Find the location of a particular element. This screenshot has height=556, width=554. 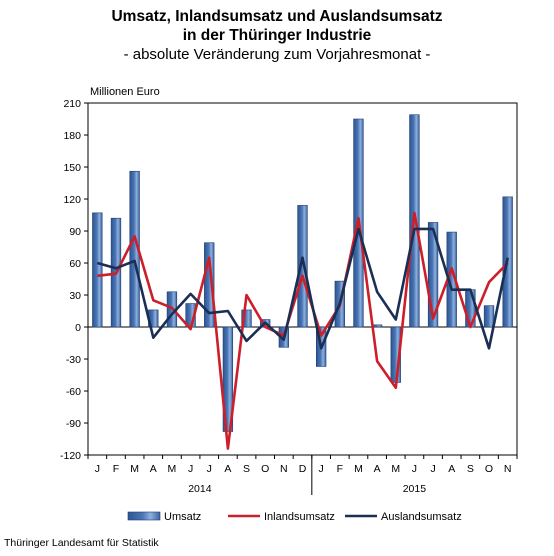

y-tick-label: -60 is located at coordinates (73, 392).